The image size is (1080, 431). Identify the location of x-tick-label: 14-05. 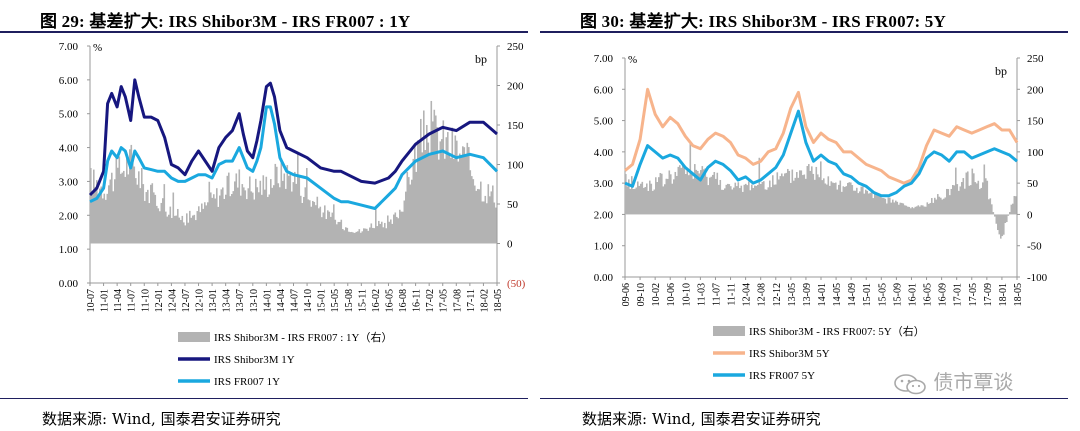
(837, 294).